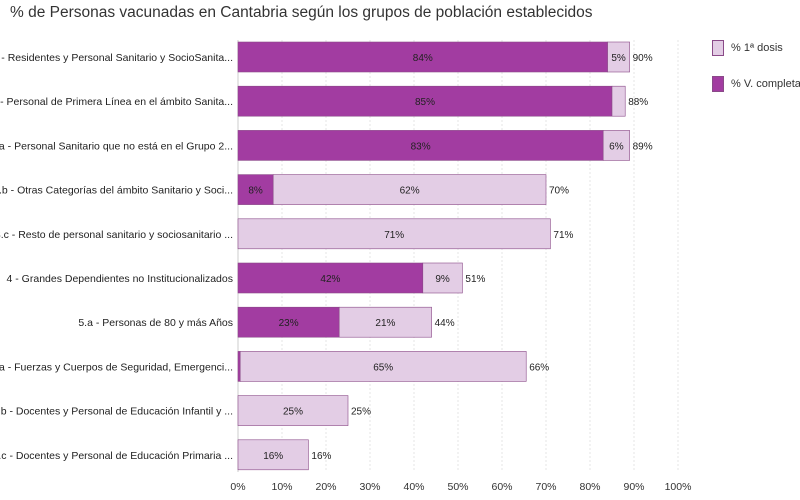  I want to click on bar-total-label: 16%, so click(321, 456).